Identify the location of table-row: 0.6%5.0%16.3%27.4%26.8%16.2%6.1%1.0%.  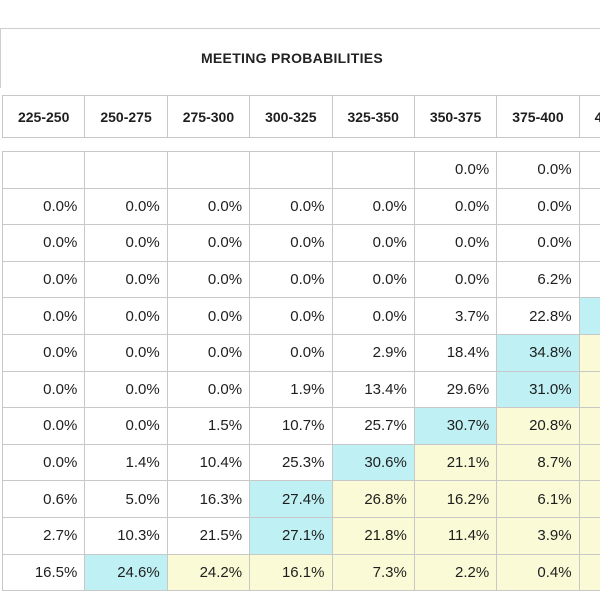
(300, 499).